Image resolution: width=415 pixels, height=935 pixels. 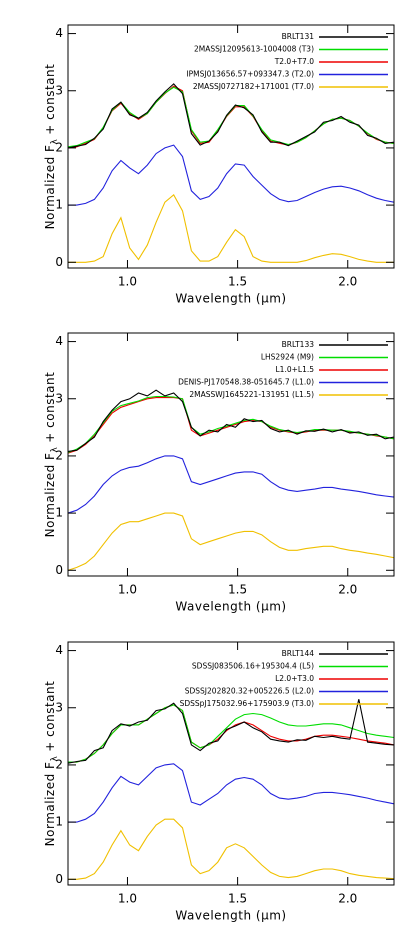 I want to click on legend-label: SDSSJ202820.32+005226.5 (L2.0), so click(x=249, y=691).